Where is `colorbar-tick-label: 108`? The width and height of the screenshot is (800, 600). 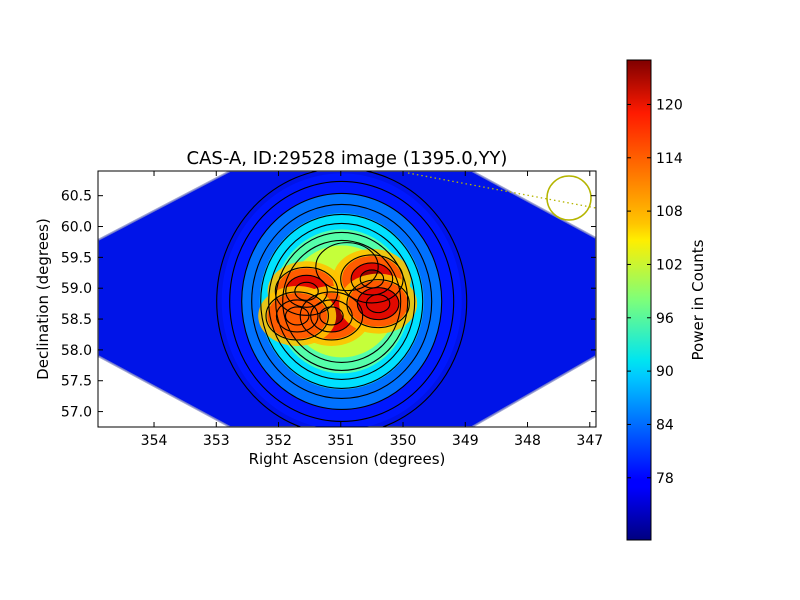 colorbar-tick-label: 108 is located at coordinates (669, 212).